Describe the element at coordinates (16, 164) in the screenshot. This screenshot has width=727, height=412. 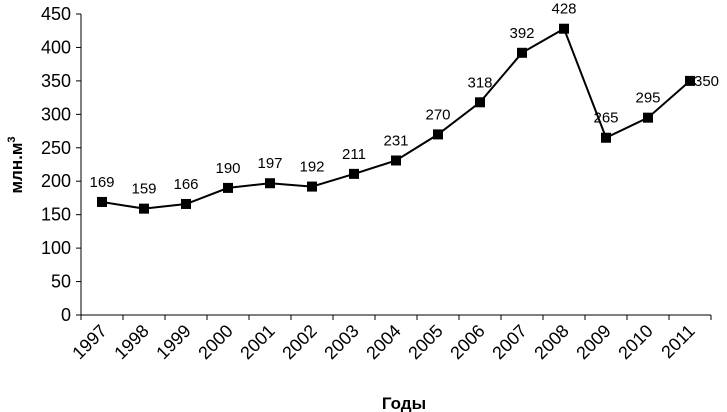
I see `y-axis-title: млн.м3` at that location.